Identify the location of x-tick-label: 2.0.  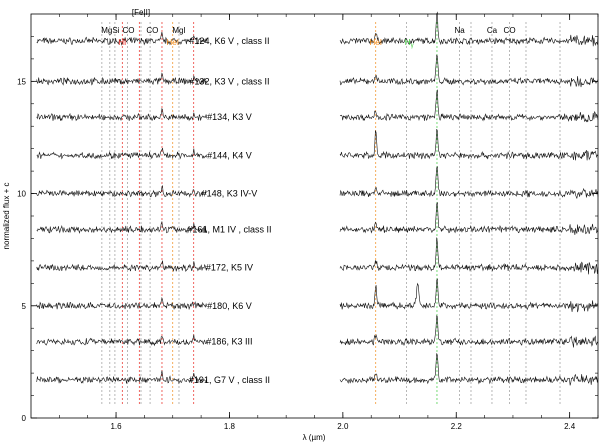
(343, 426).